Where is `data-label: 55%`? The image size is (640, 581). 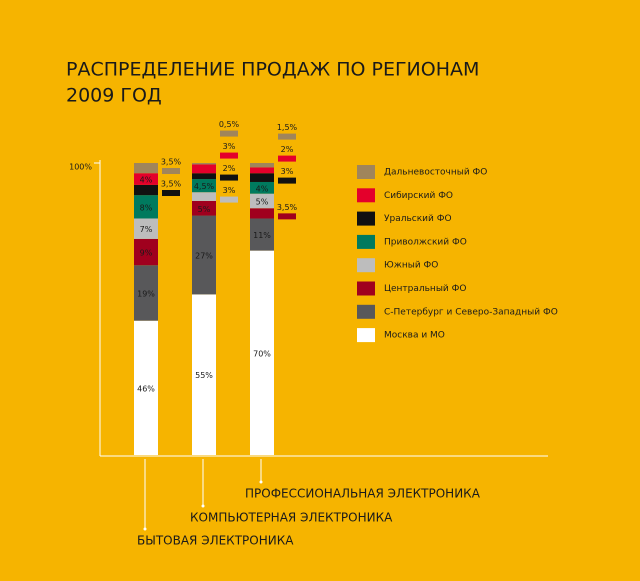
data-label: 55% is located at coordinates (204, 375).